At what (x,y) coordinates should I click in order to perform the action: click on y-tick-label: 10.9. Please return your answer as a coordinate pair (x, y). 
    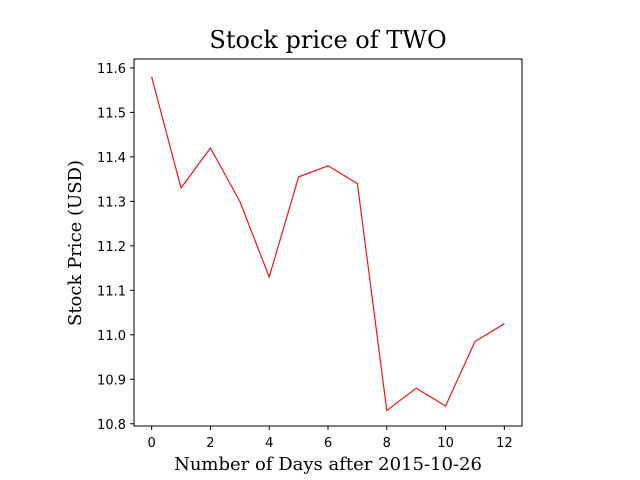
    Looking at the image, I should click on (111, 380).